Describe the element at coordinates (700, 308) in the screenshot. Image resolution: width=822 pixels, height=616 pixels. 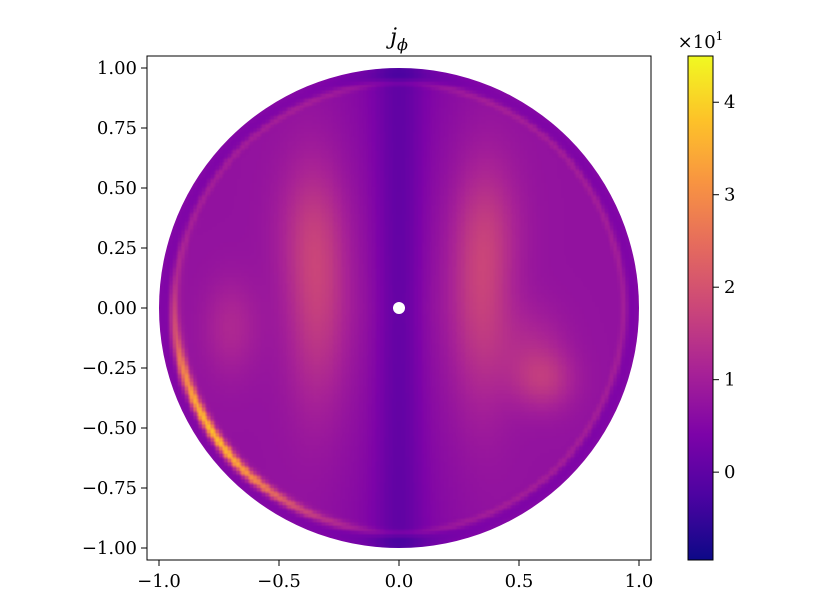
I see `colorbar-gradient` at that location.